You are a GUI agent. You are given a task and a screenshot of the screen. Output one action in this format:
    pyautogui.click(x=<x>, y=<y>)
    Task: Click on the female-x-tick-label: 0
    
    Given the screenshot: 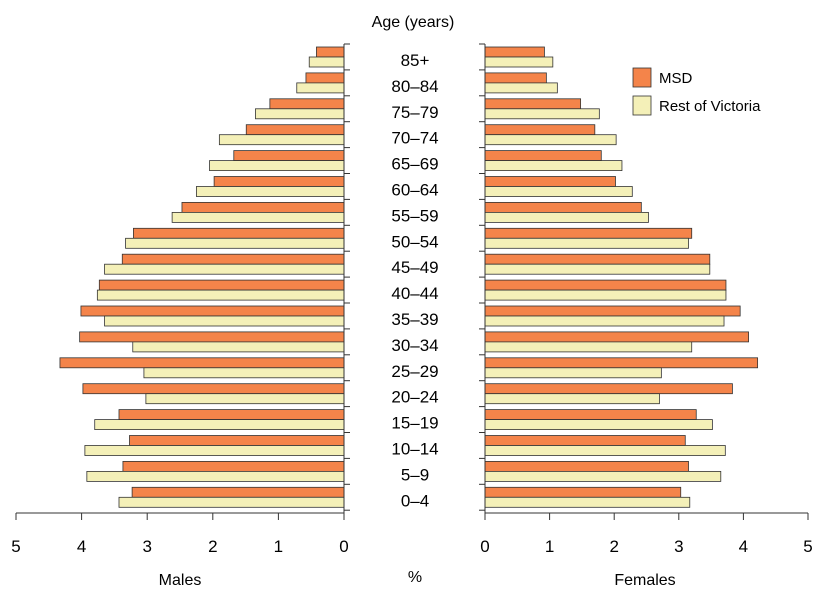 What is the action you would take?
    pyautogui.click(x=484, y=546)
    